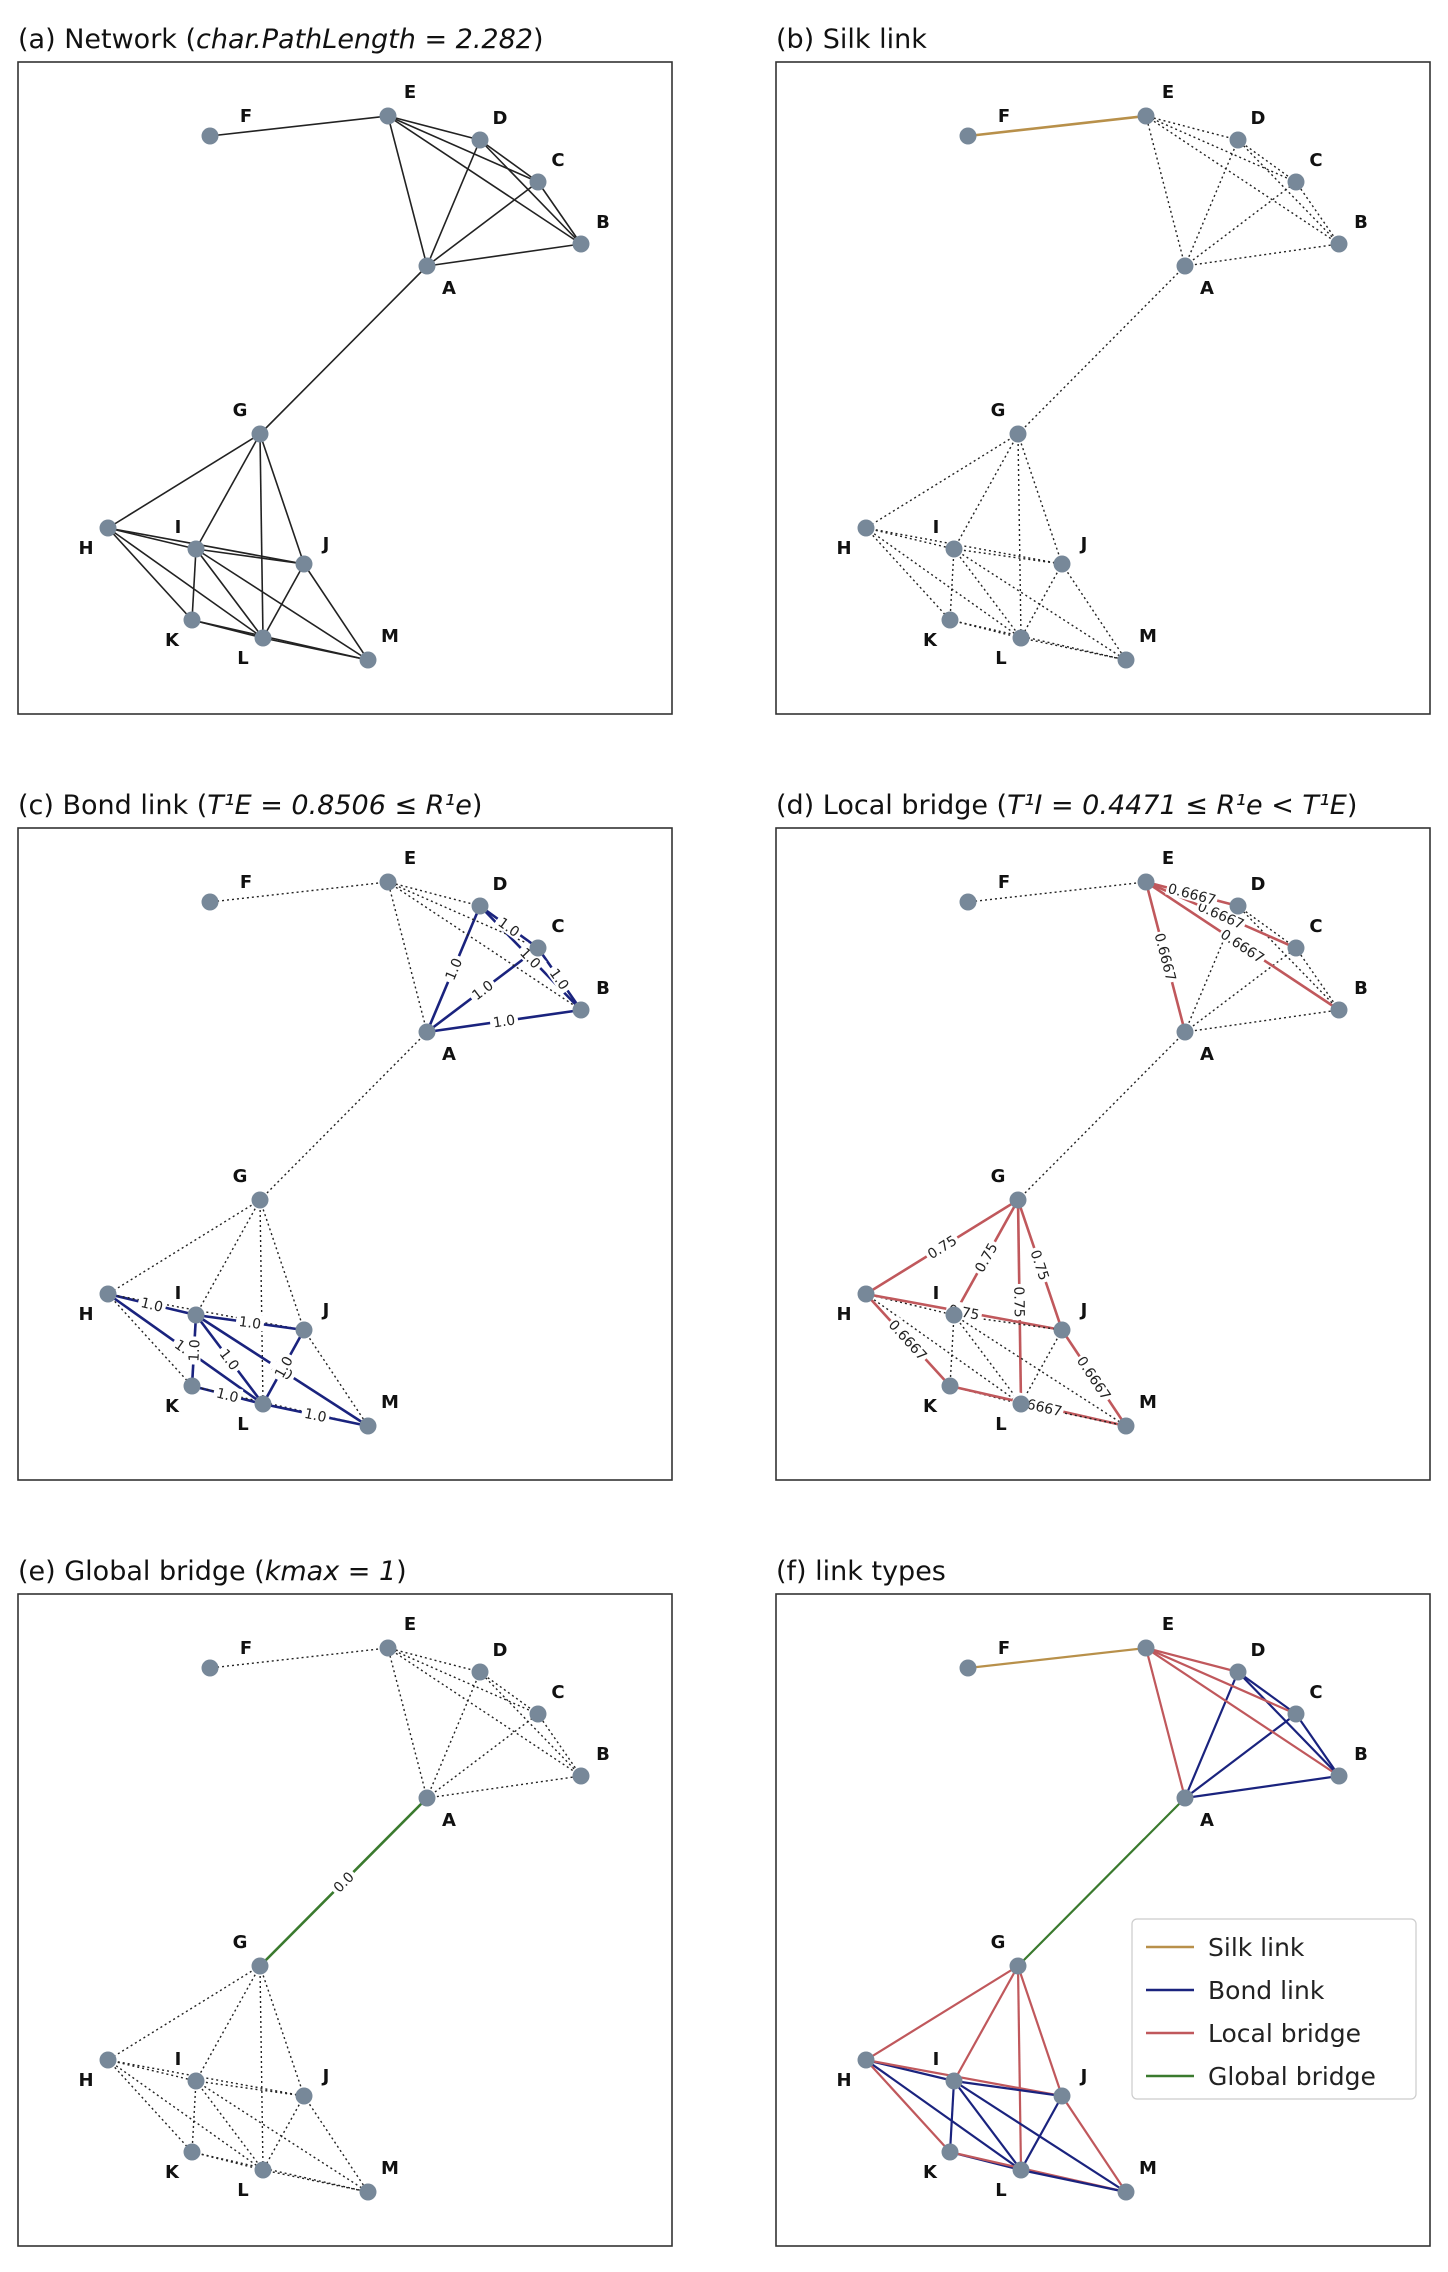 The image size is (1448, 2272). What do you see at coordinates (1073, 649) in the screenshot?
I see `edge-L-M` at bounding box center [1073, 649].